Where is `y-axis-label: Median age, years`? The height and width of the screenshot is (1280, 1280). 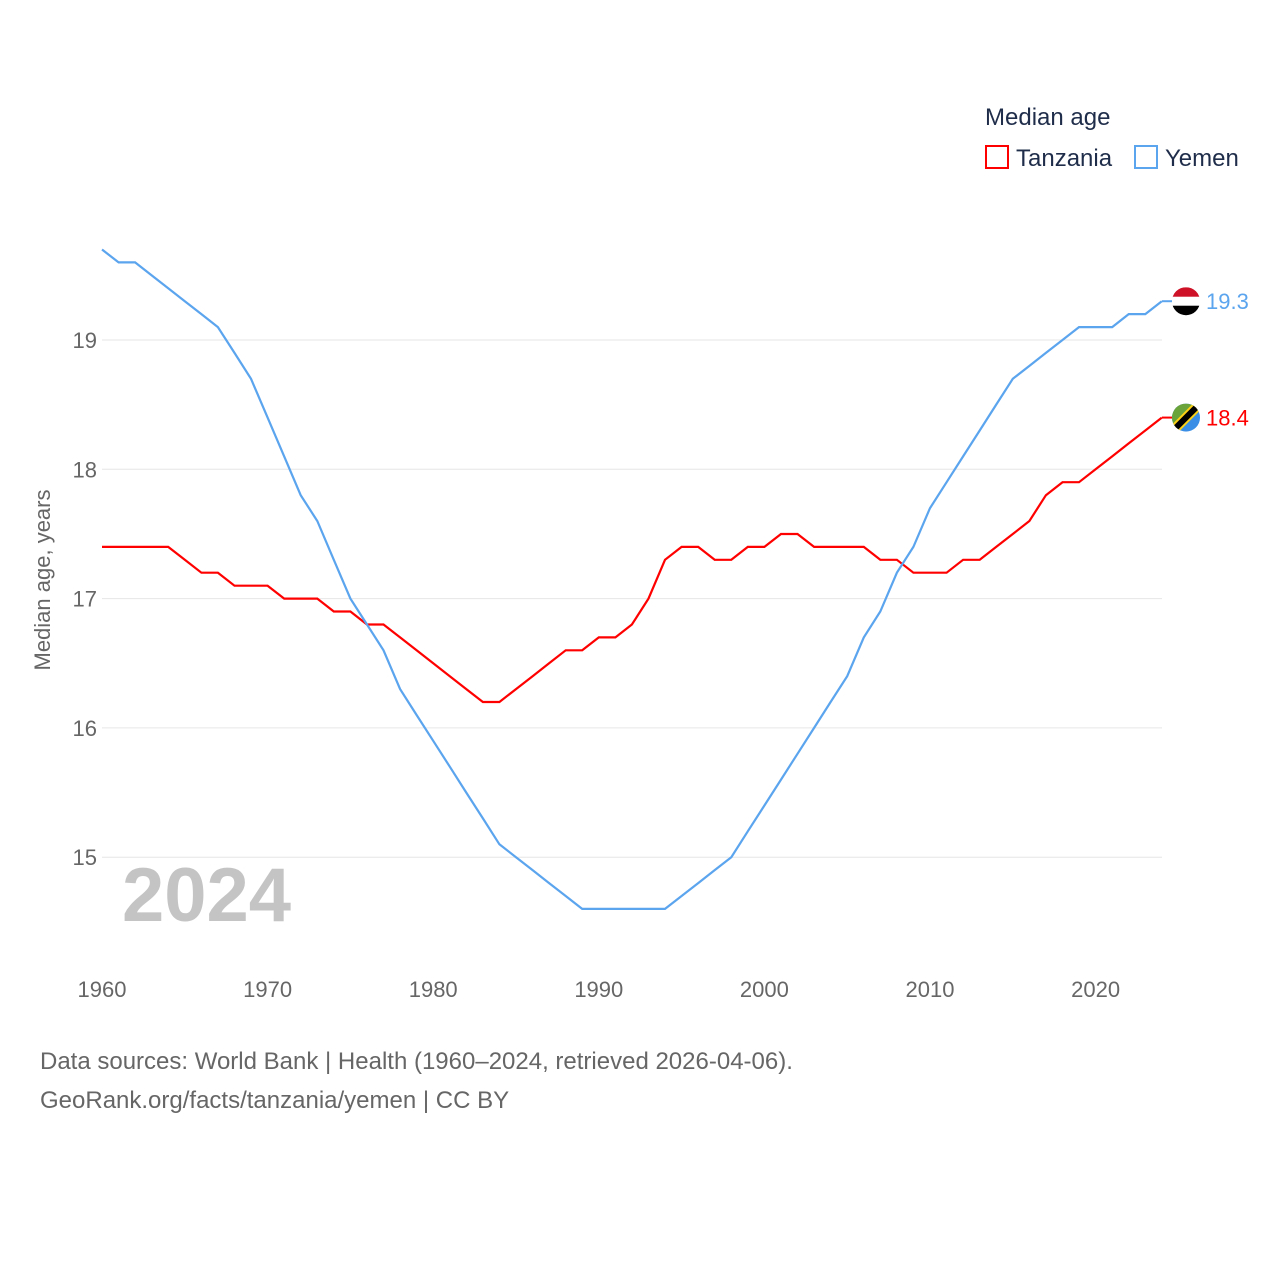
y-axis-label: Median age, years is located at coordinates (42, 580).